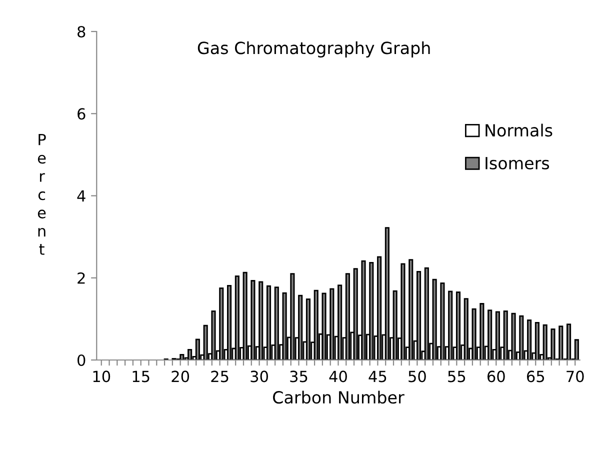 Image resolution: width=604 pixels, height=450 pixels. I want to click on y-tick-label: 6, so click(82, 114).